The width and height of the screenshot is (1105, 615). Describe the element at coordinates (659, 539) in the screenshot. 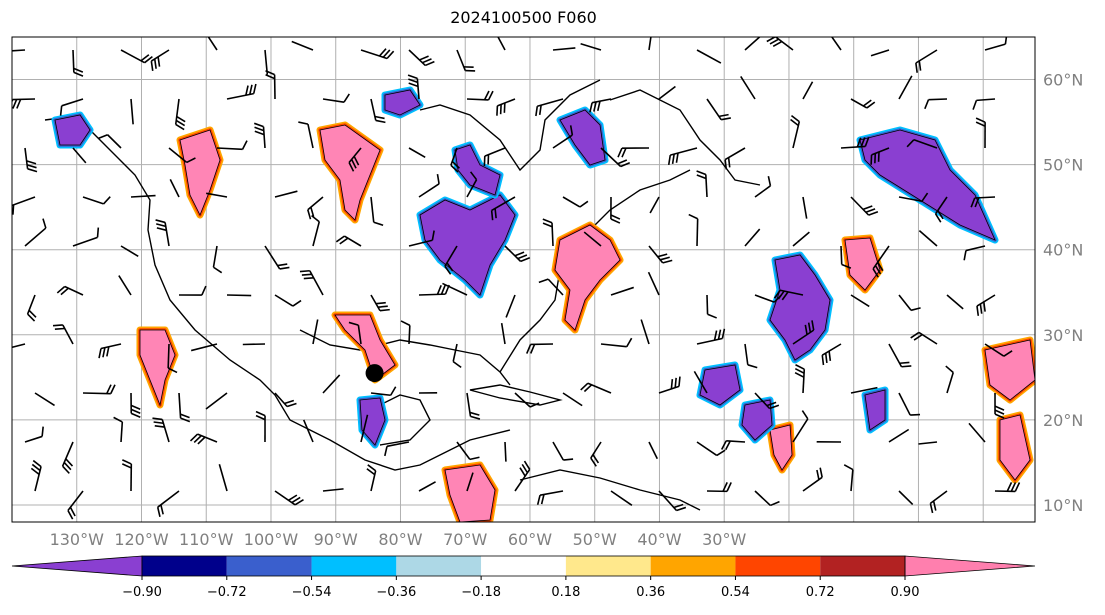

I see `lon-tick-label: 40°W` at that location.